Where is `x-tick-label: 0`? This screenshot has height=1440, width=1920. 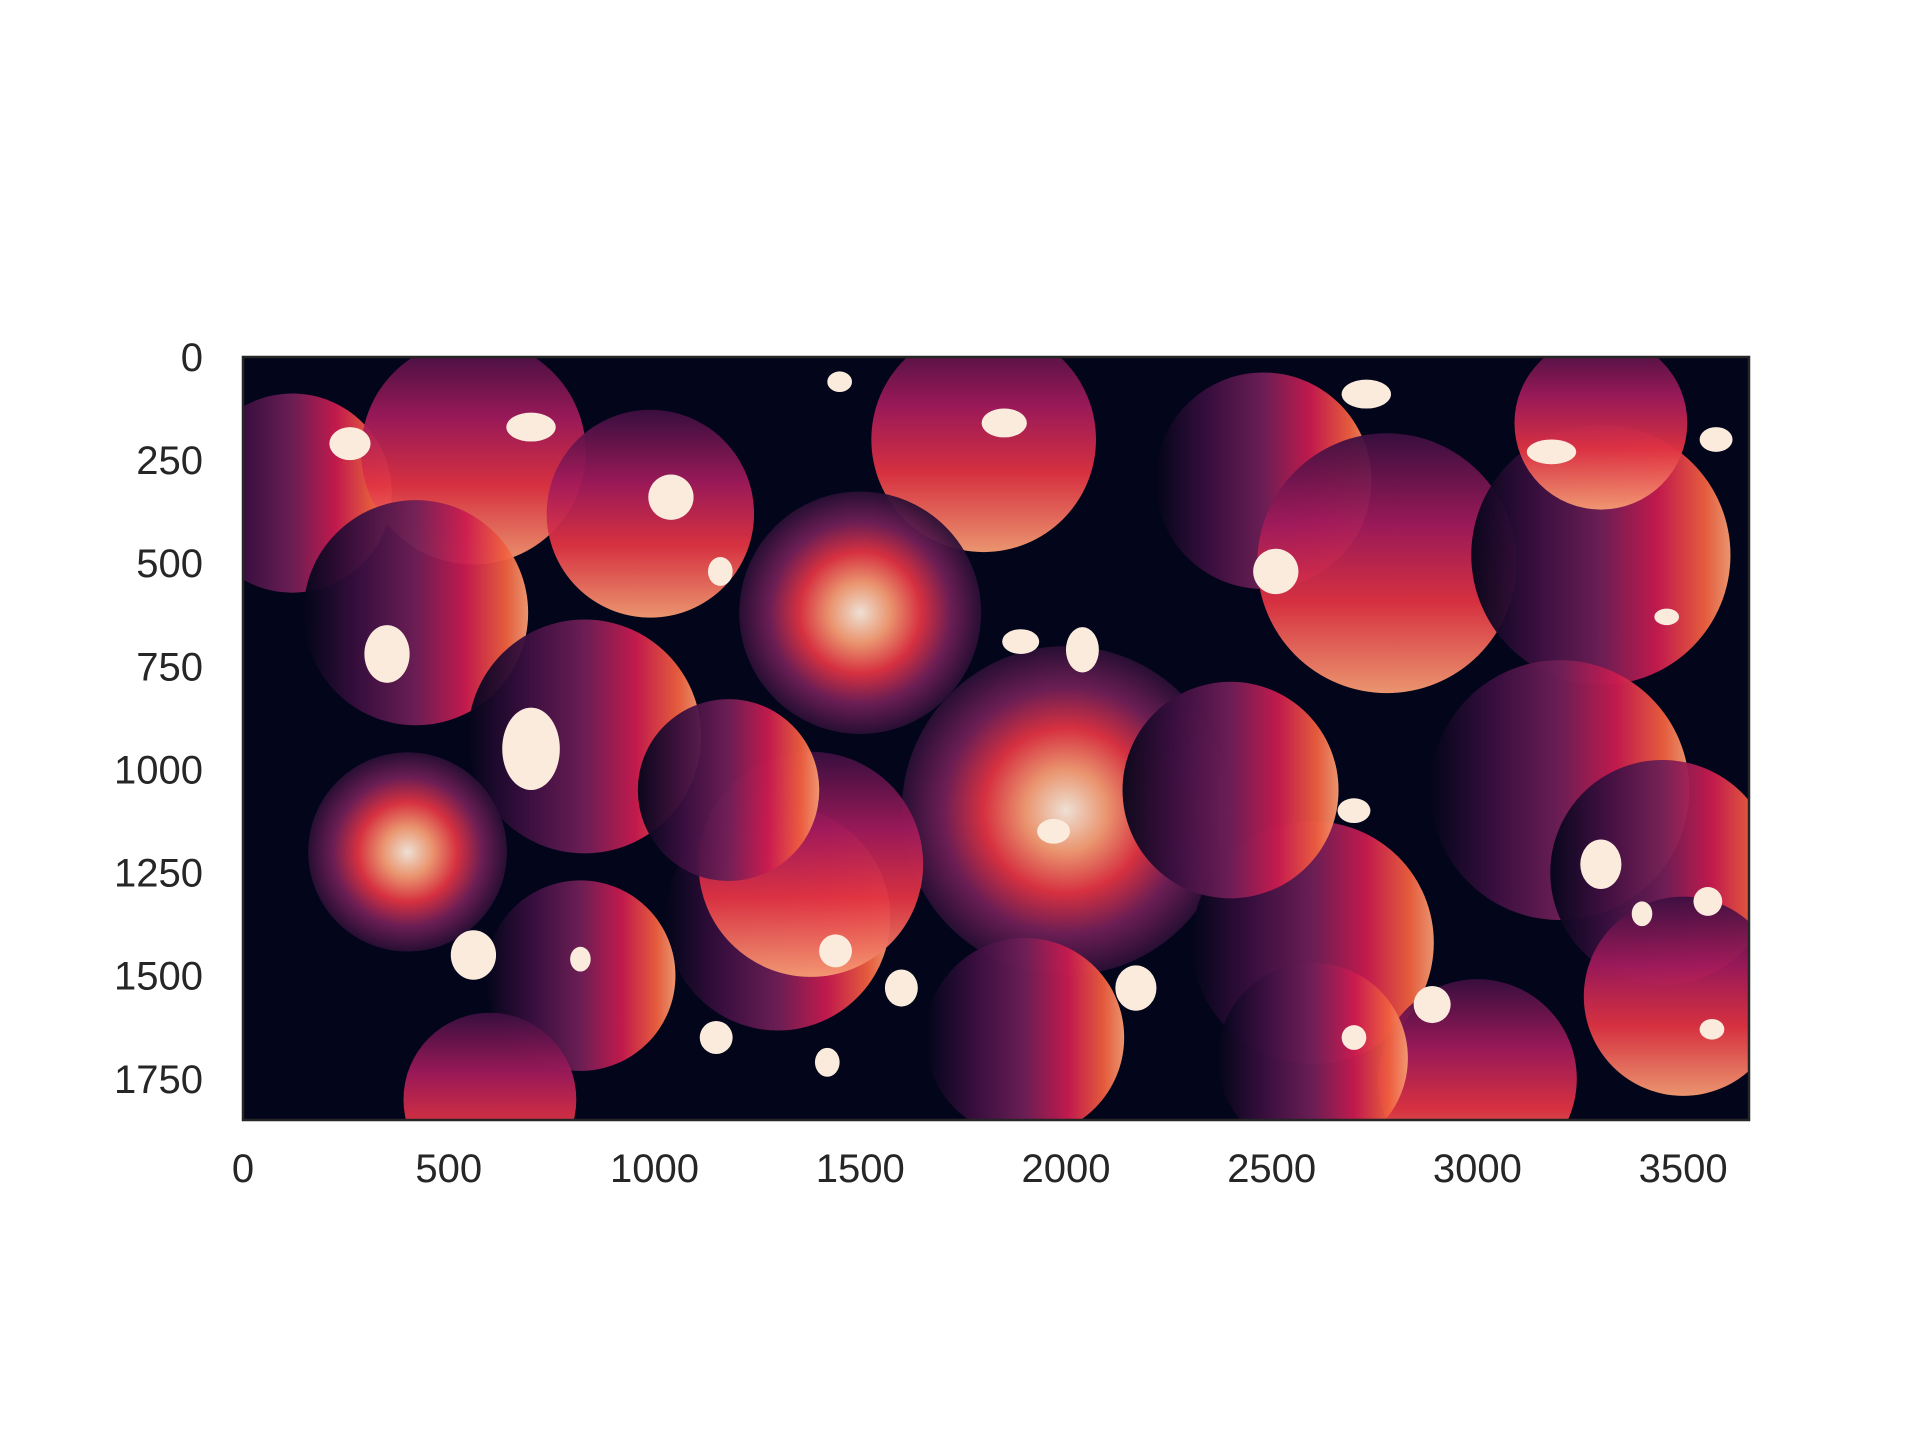
x-tick-label: 0 is located at coordinates (243, 1169).